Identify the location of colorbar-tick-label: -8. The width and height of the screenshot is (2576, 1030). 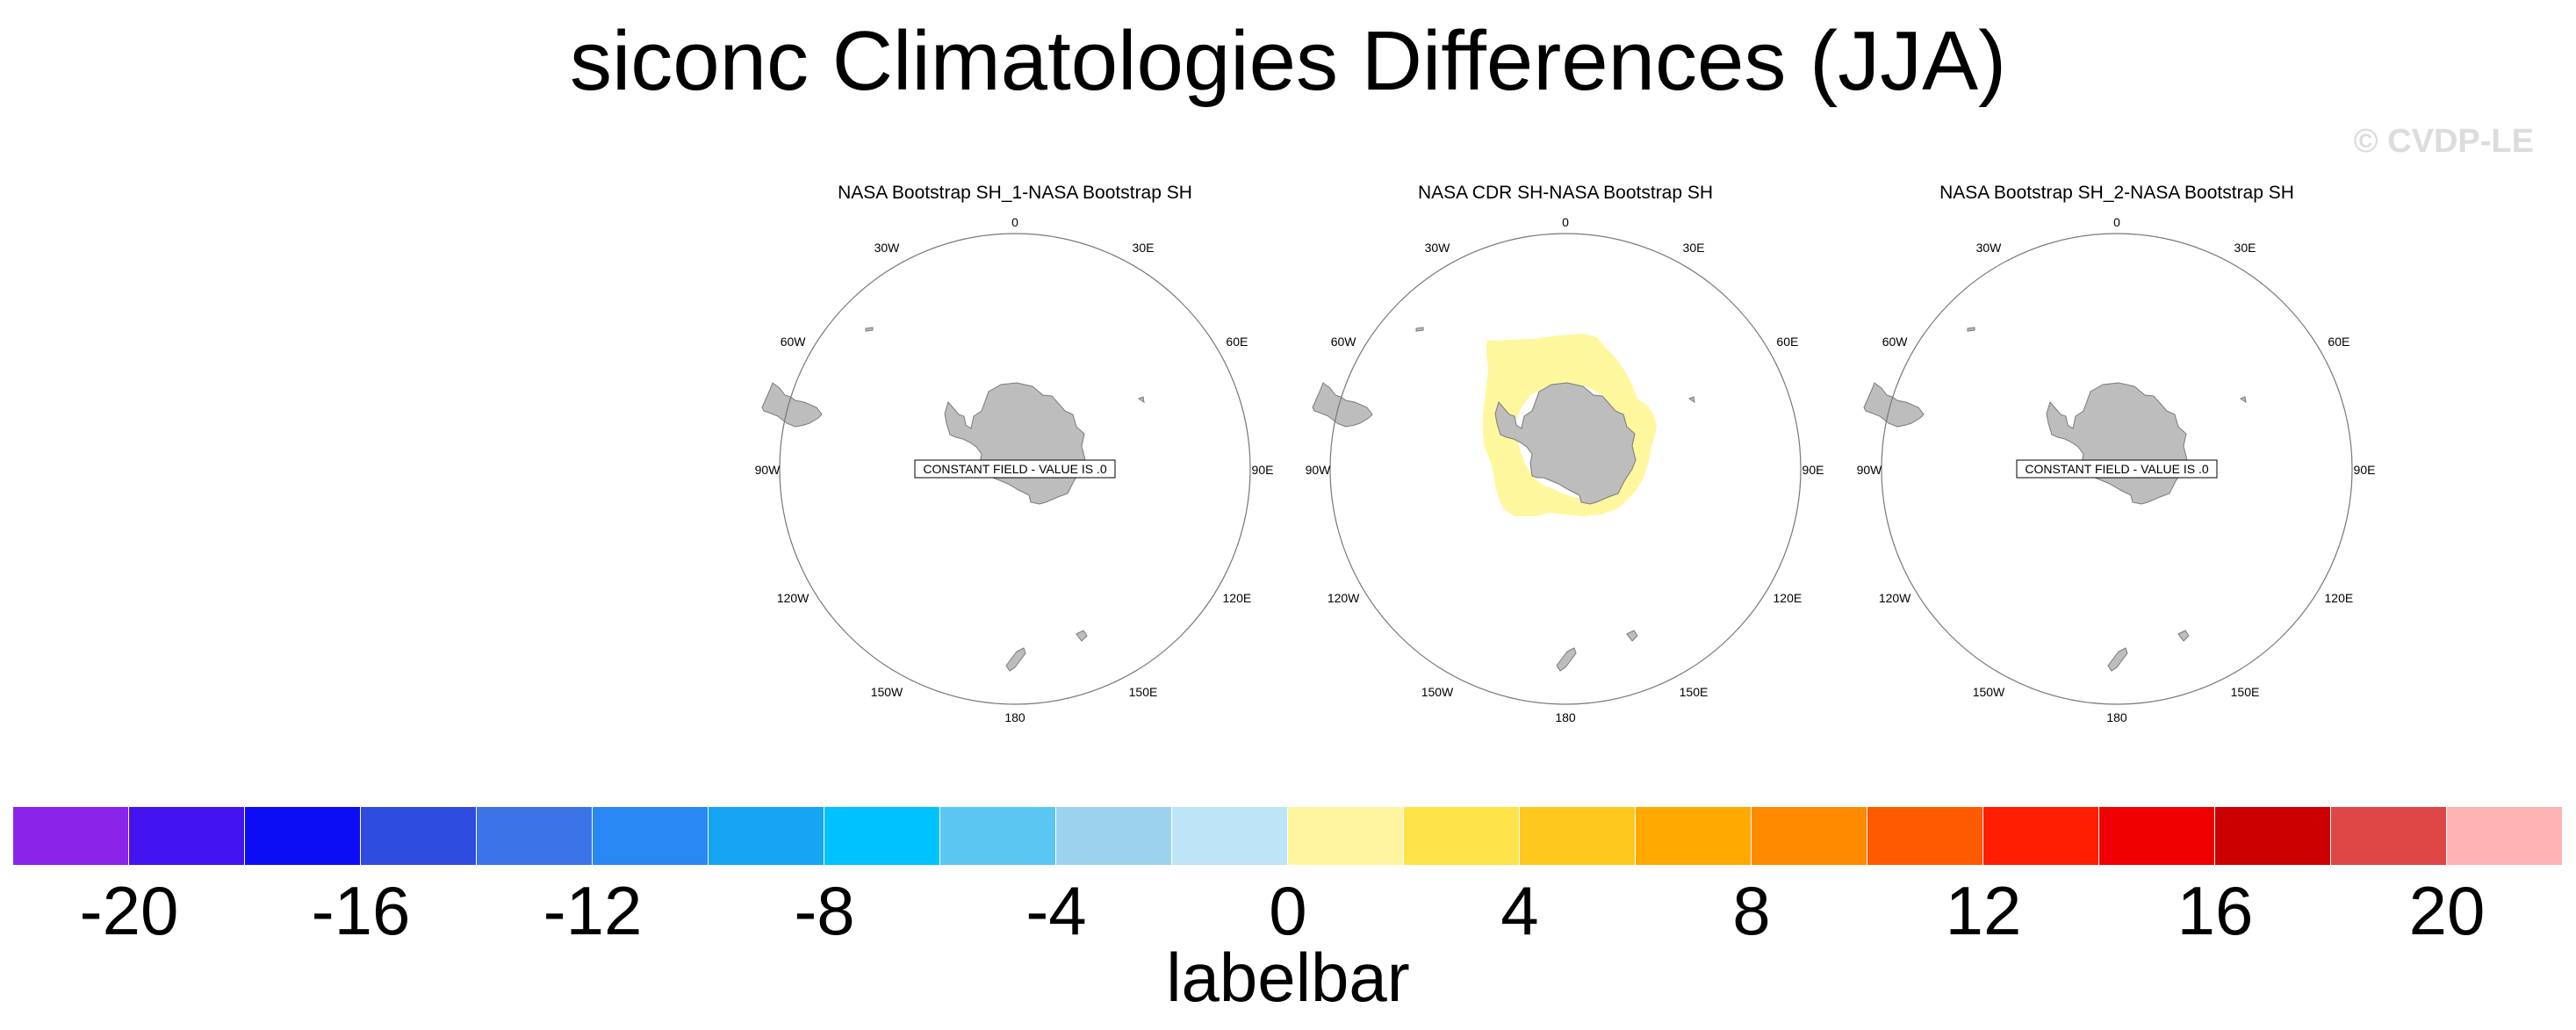
(824, 911).